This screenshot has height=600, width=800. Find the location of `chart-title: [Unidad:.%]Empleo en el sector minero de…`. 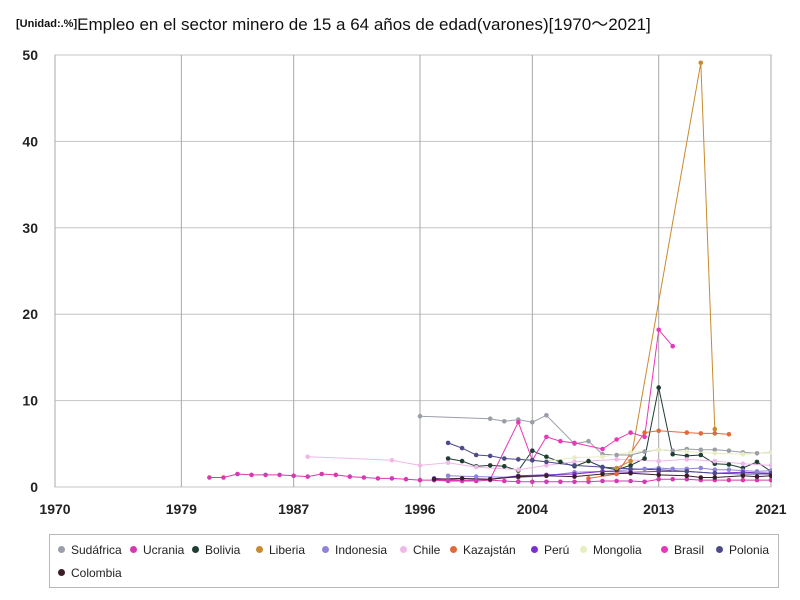

chart-title: [Unidad:.%]Empleo en el sector minero de… is located at coordinates (333, 22).